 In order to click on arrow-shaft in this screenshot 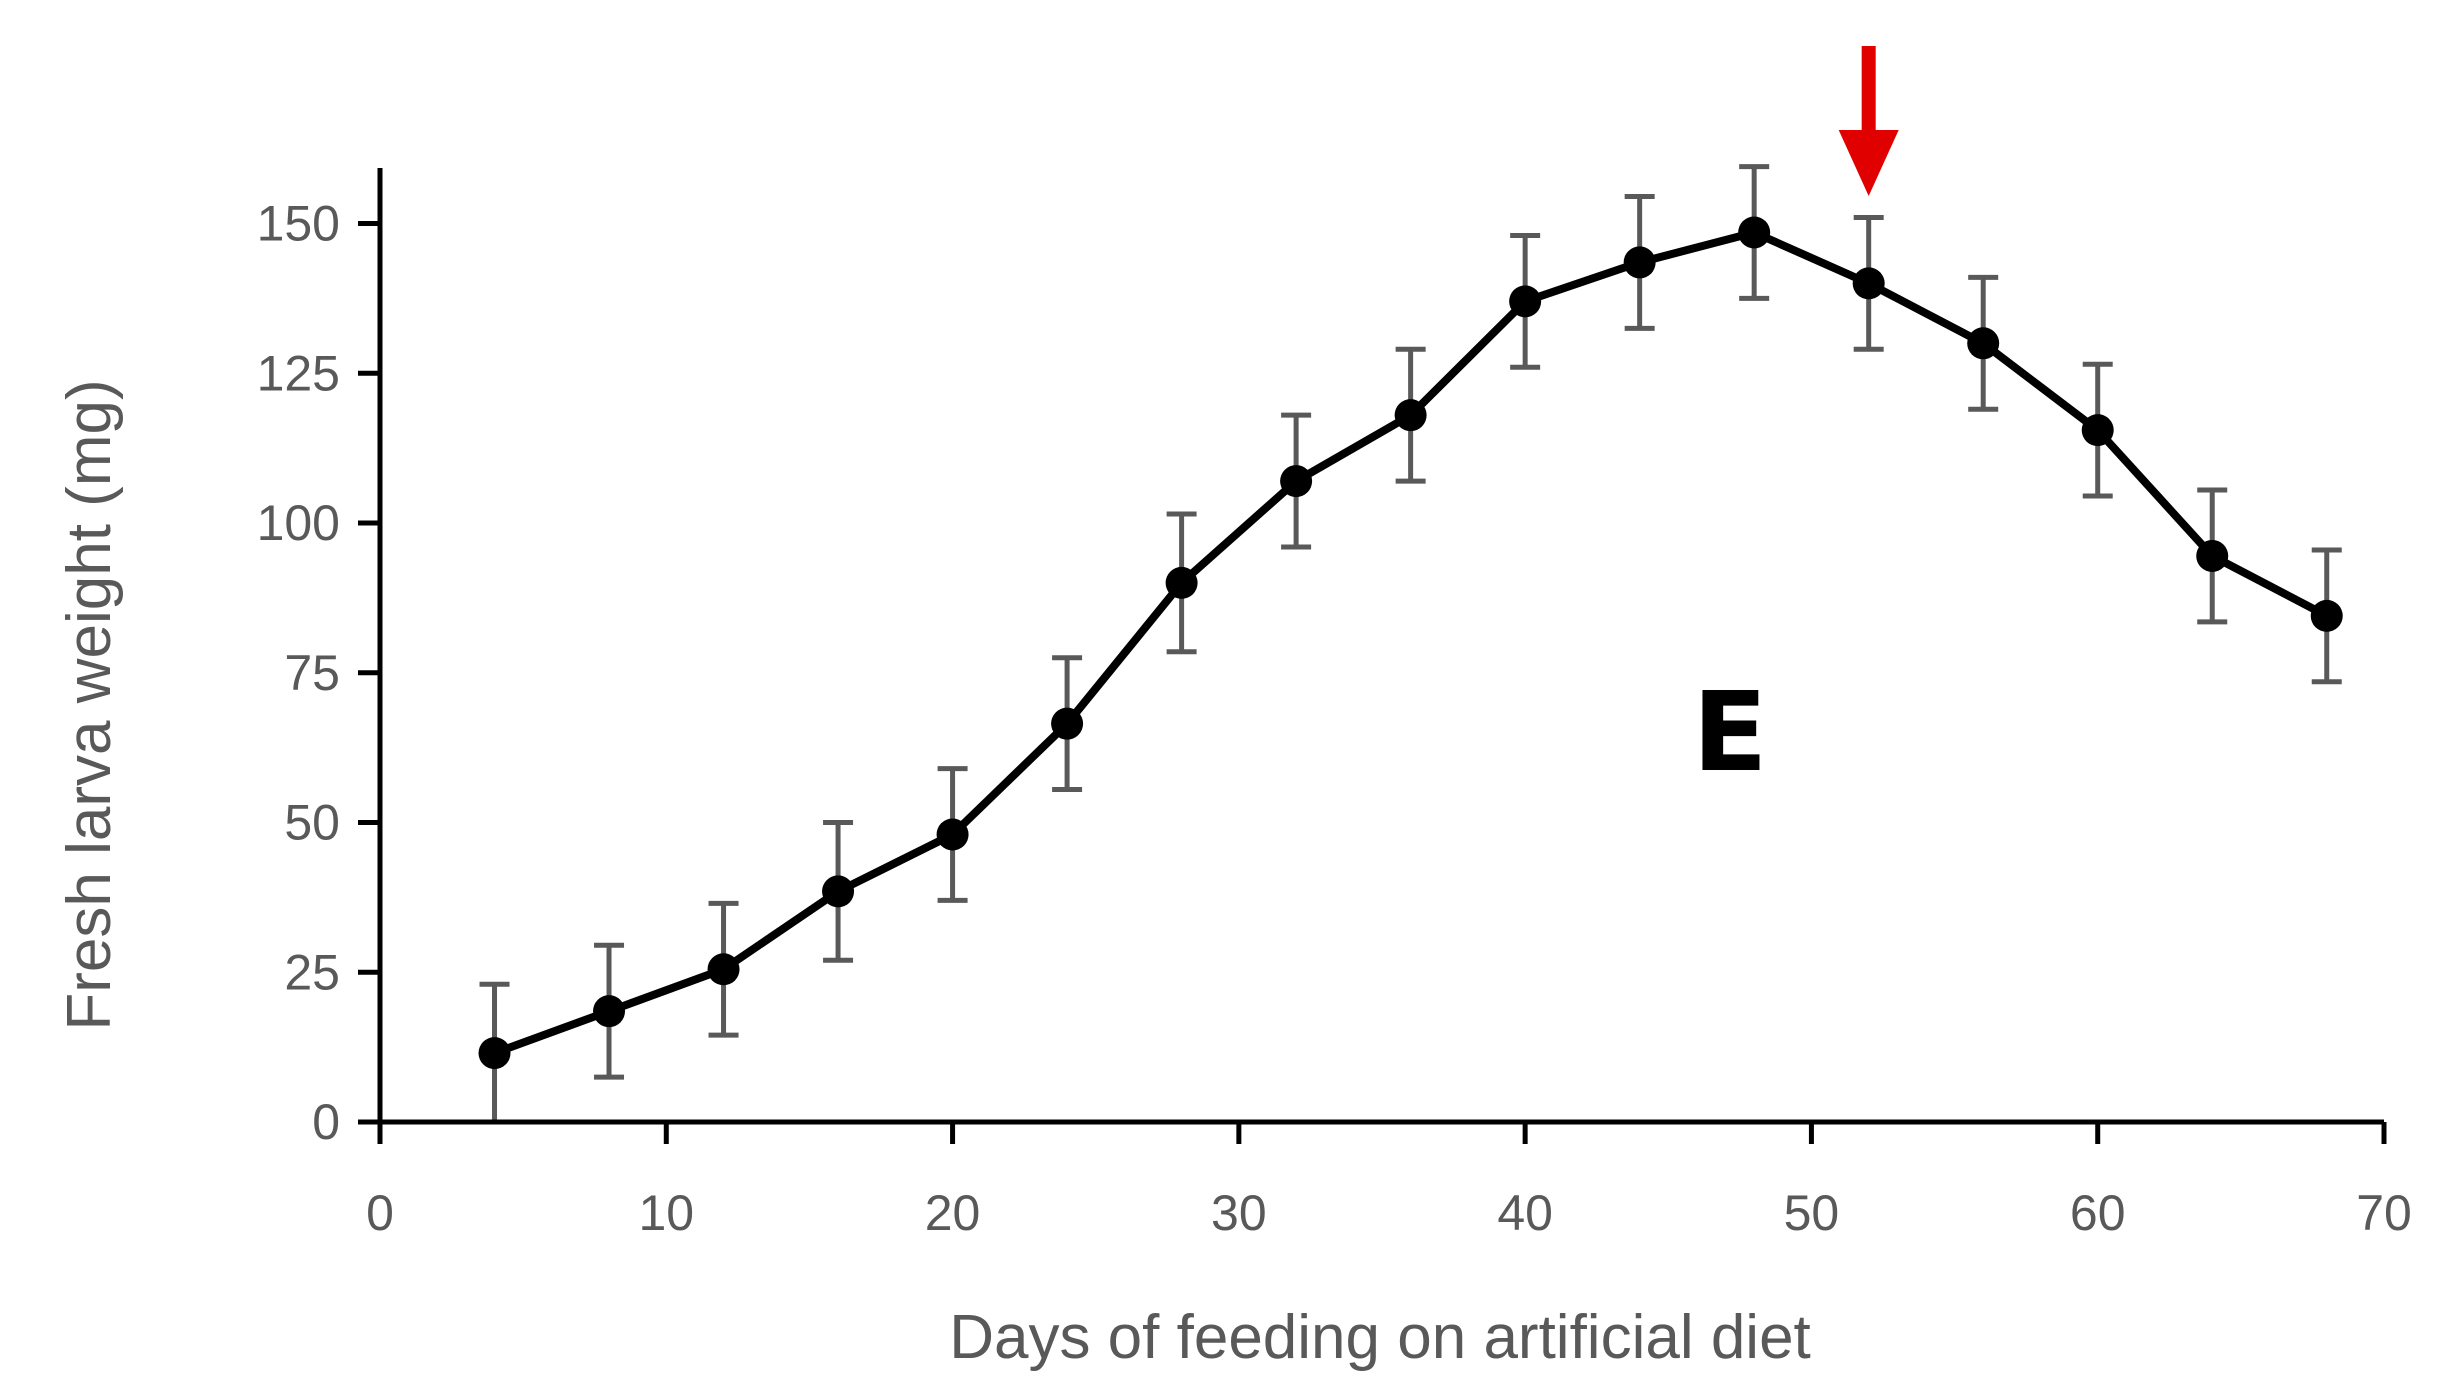, I will do `click(1868, 89)`.